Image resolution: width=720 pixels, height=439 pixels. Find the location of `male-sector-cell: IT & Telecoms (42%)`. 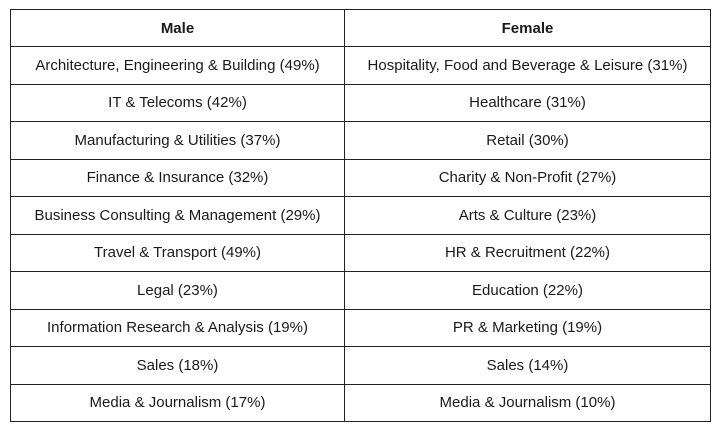

male-sector-cell: IT & Telecoms (42%) is located at coordinates (177, 102).